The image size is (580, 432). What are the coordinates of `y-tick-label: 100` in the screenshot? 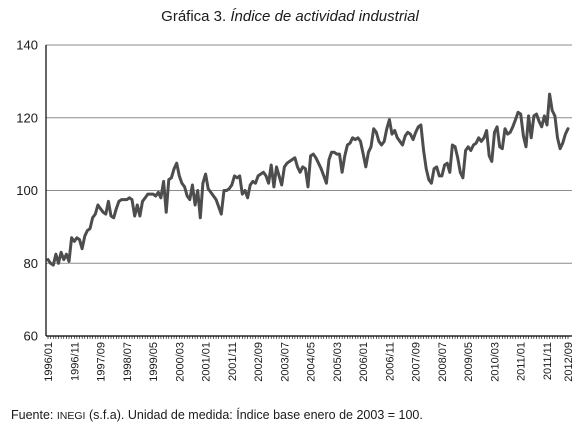 It's located at (27, 190).